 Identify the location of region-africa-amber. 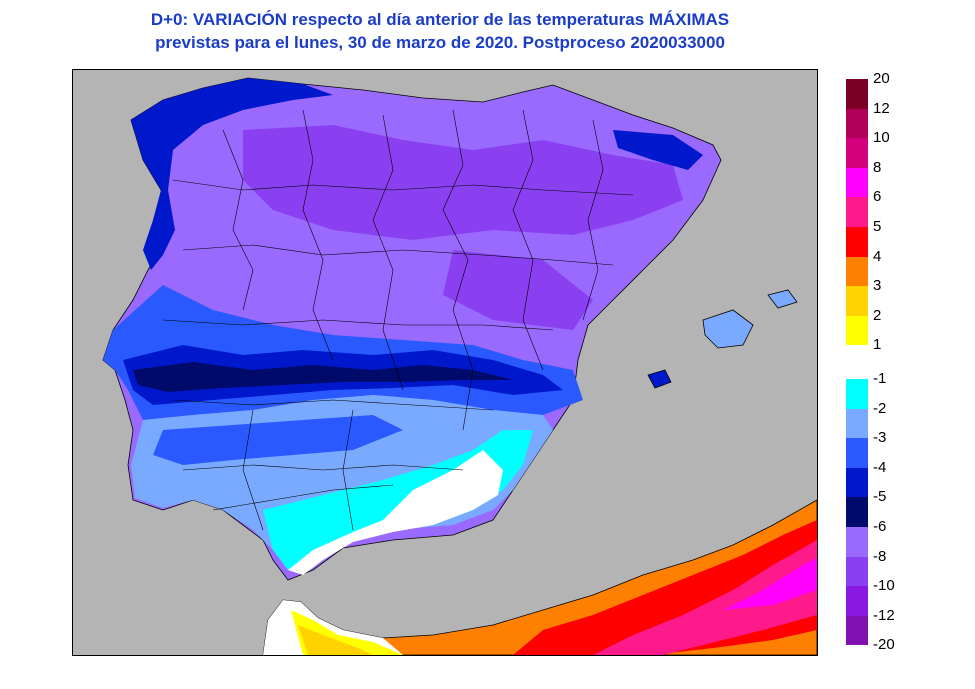
(335, 640).